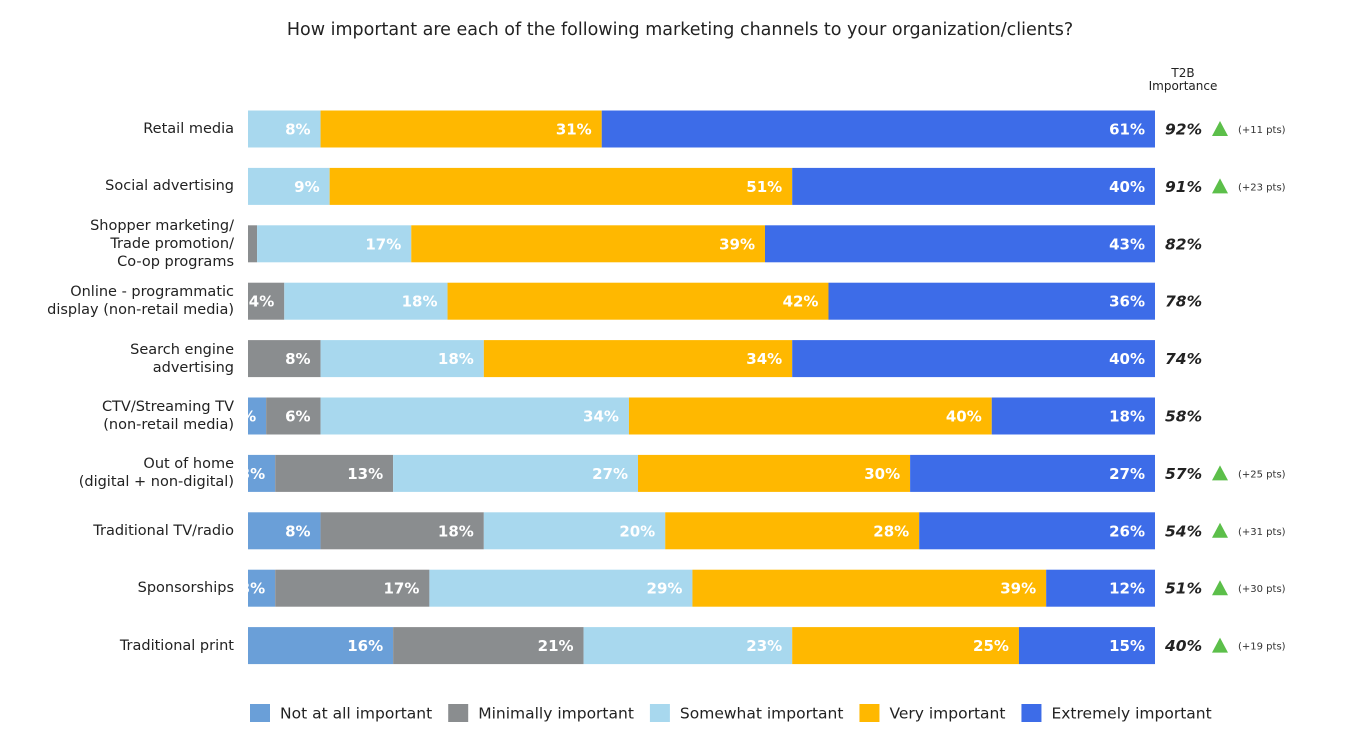 This screenshot has height=747, width=1370. I want to click on legend-label: Somewhat important, so click(762, 714).